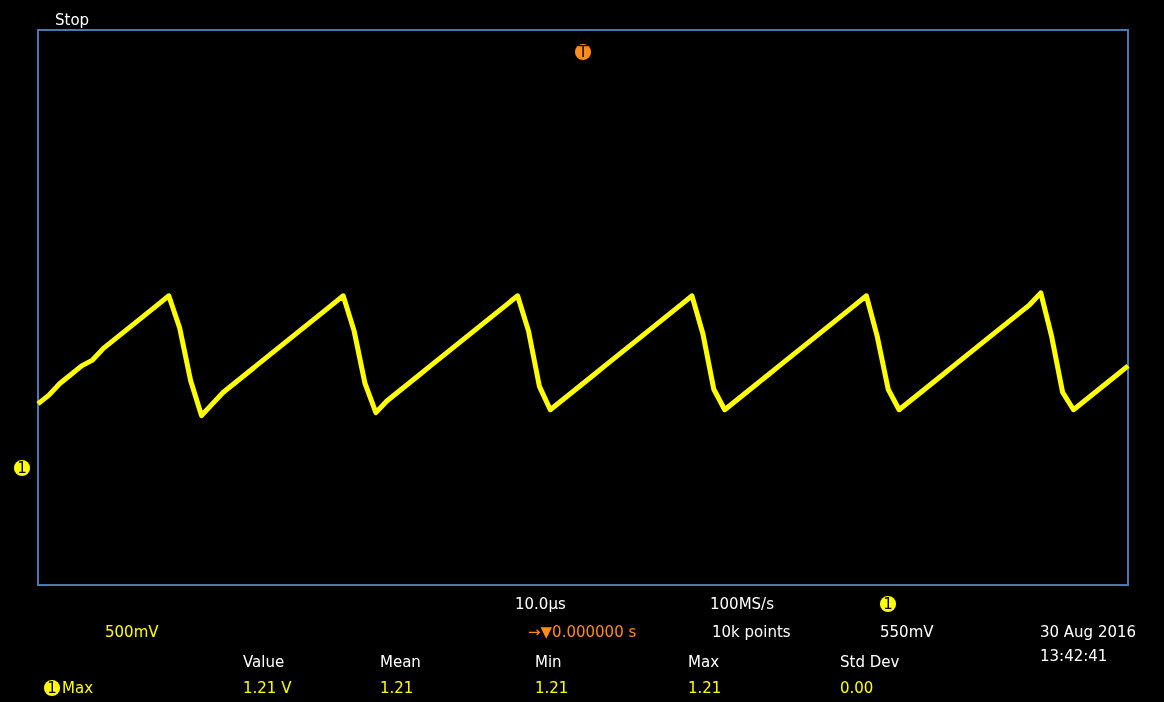  What do you see at coordinates (742, 604) in the screenshot?
I see `text: 100MS/s` at bounding box center [742, 604].